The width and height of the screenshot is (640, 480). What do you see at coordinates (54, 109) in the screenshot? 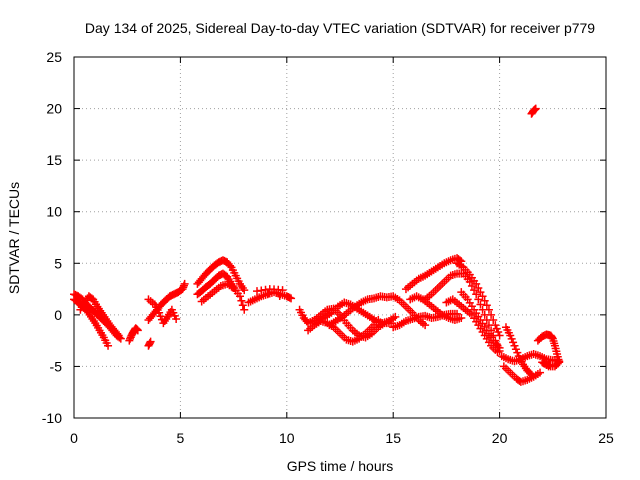
I see `y-tick-label: 20` at bounding box center [54, 109].